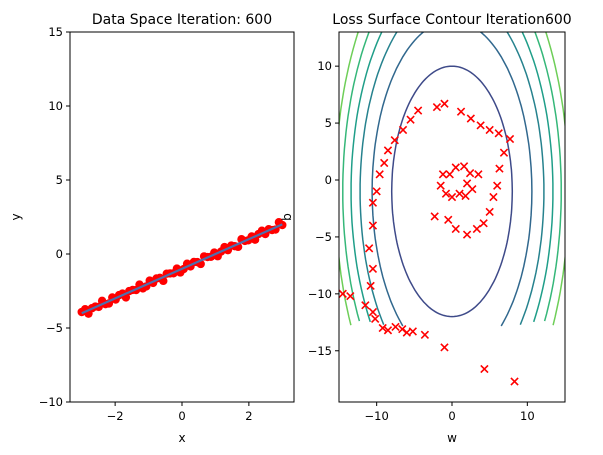 This screenshot has width=603, height=455. I want to click on right-title: Loss Surface Contour Iteration600, so click(451, 20).